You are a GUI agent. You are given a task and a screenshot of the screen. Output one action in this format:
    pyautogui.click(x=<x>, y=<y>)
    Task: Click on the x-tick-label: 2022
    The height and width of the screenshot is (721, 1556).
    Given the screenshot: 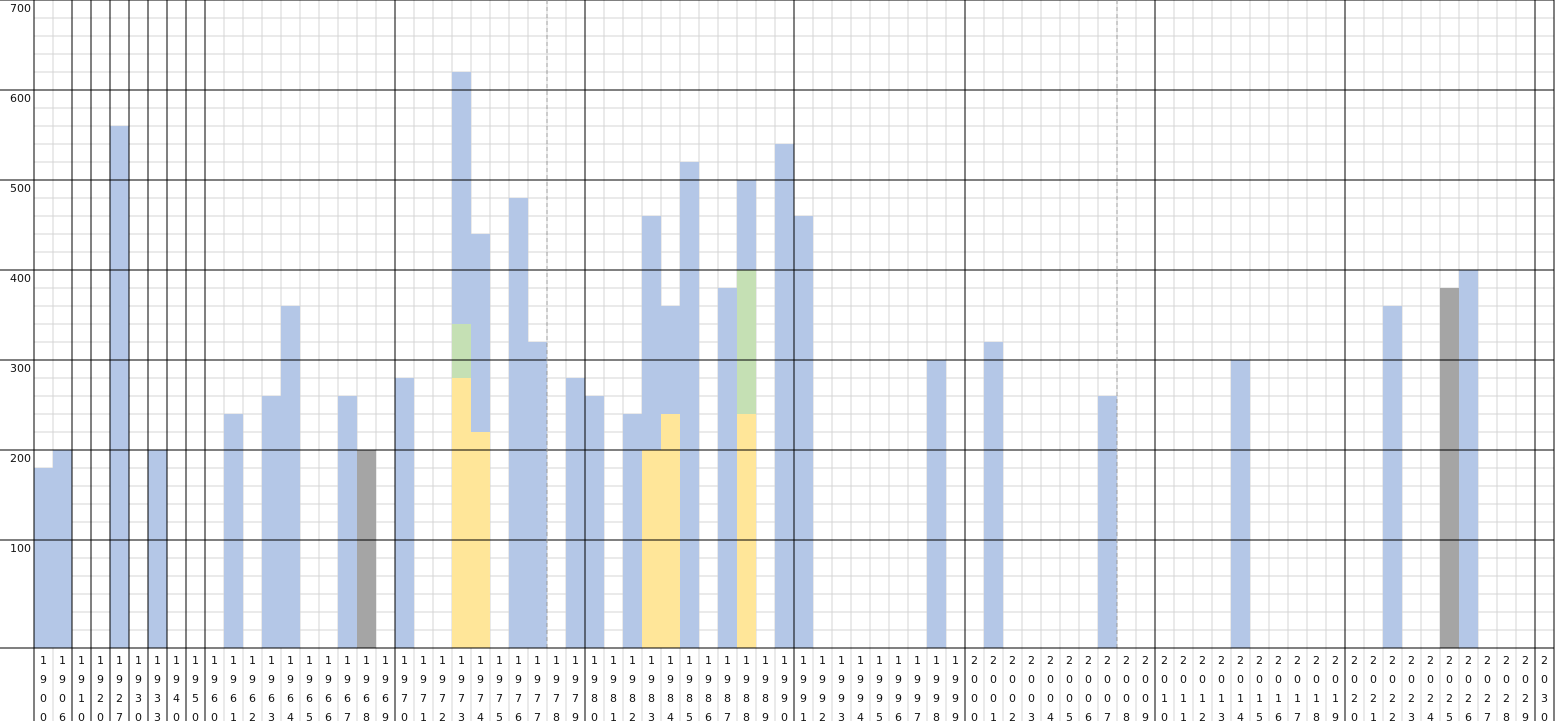 What is the action you would take?
    pyautogui.click(x=1392, y=687)
    